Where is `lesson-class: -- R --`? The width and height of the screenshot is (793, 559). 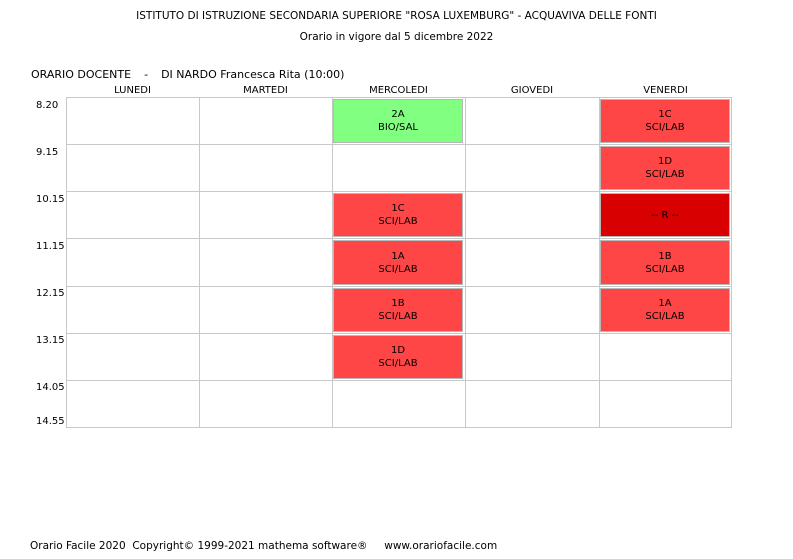 lesson-class: -- R -- is located at coordinates (665, 215).